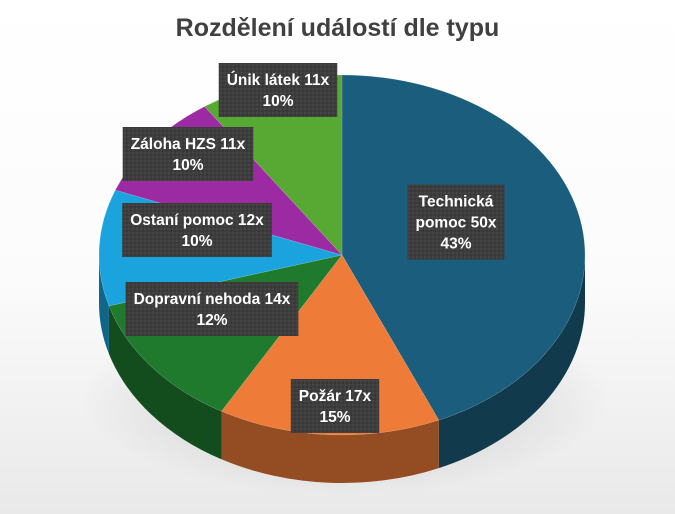 The height and width of the screenshot is (514, 675). Describe the element at coordinates (188, 144) in the screenshot. I see `data-label-text: Záloha HZS 11x` at that location.